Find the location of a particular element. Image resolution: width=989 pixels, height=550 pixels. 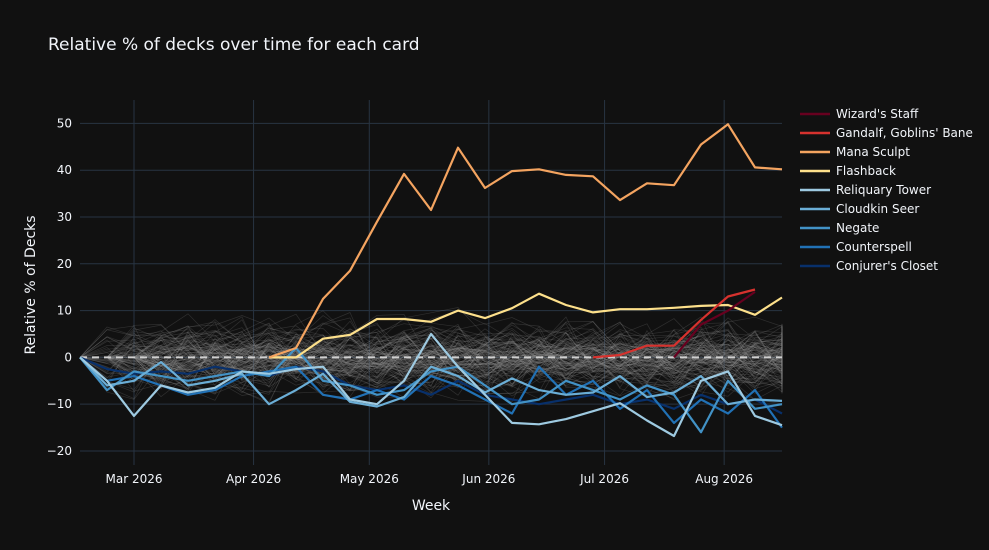

legend-item: Mana Sculpt is located at coordinates (855, 152).